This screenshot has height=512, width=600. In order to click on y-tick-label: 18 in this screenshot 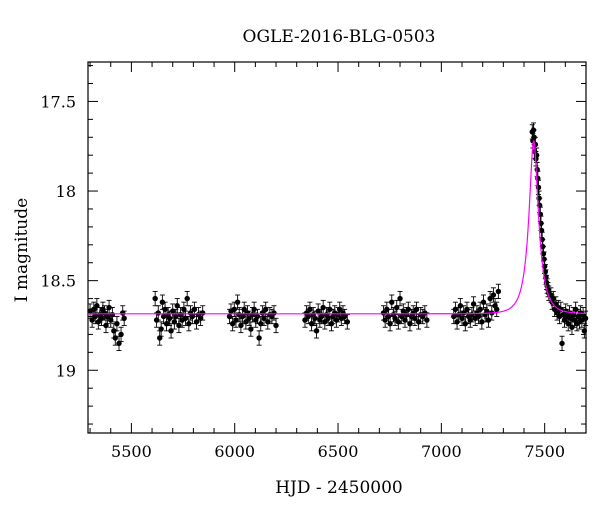, I will do `click(66, 191)`.